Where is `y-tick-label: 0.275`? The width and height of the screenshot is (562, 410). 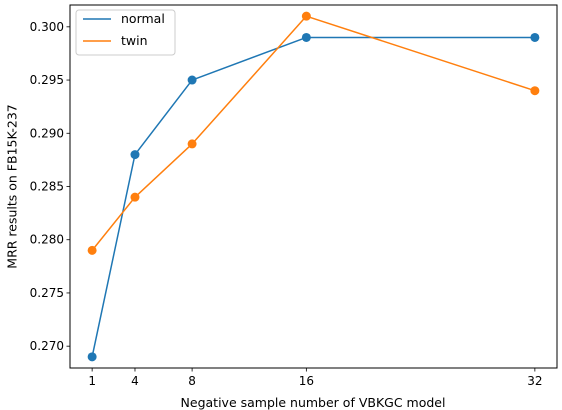
y-tick-label: 0.275 is located at coordinates (47, 293).